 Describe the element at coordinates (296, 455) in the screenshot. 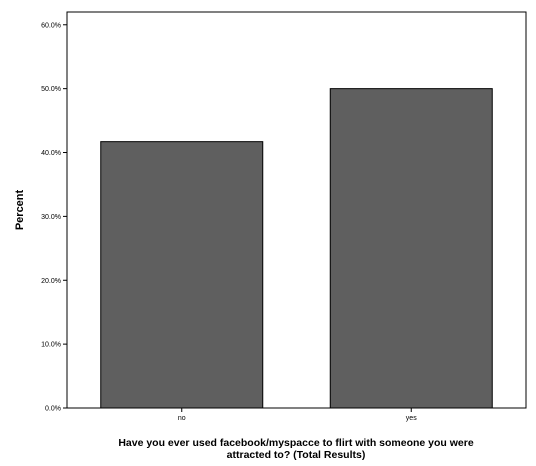

I see `x-axis-title-line-2: attracted to? (Total Results)` at that location.